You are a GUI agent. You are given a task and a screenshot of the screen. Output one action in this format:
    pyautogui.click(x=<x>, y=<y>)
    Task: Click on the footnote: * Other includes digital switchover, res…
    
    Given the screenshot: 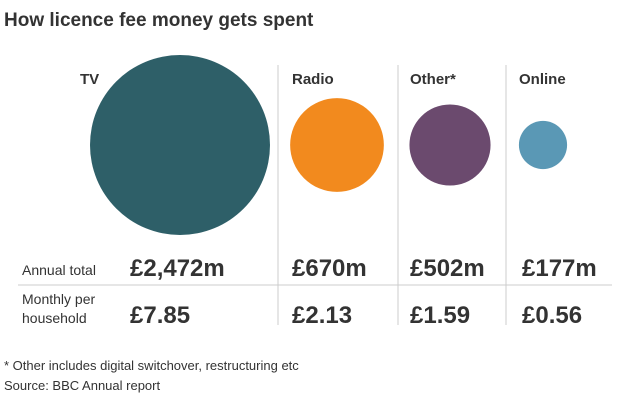 What is the action you would take?
    pyautogui.click(x=151, y=365)
    